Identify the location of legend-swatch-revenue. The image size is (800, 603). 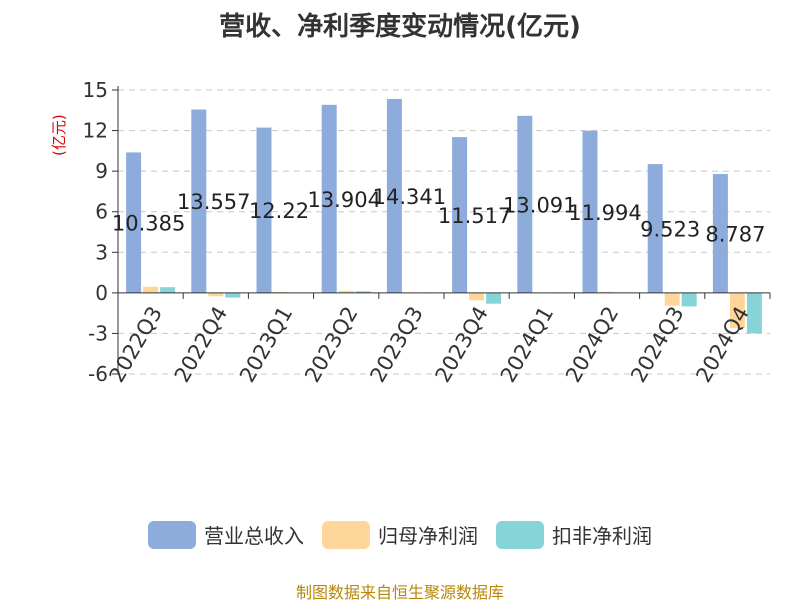
(172, 534).